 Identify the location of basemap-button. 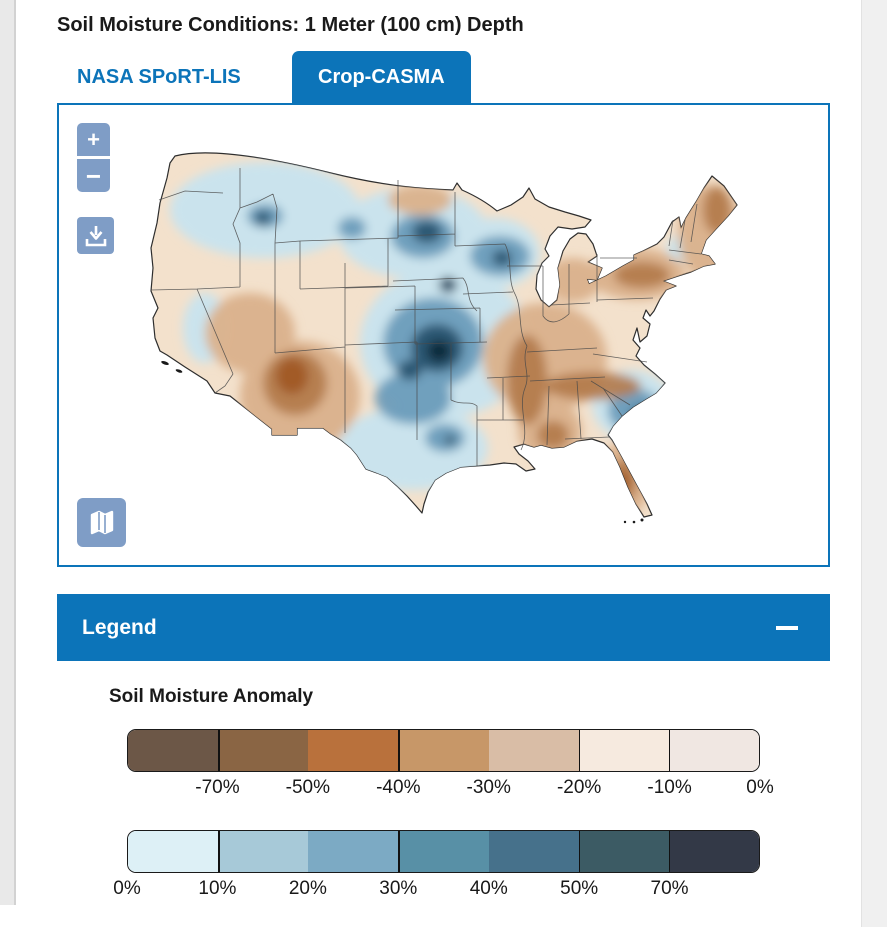
(101, 522).